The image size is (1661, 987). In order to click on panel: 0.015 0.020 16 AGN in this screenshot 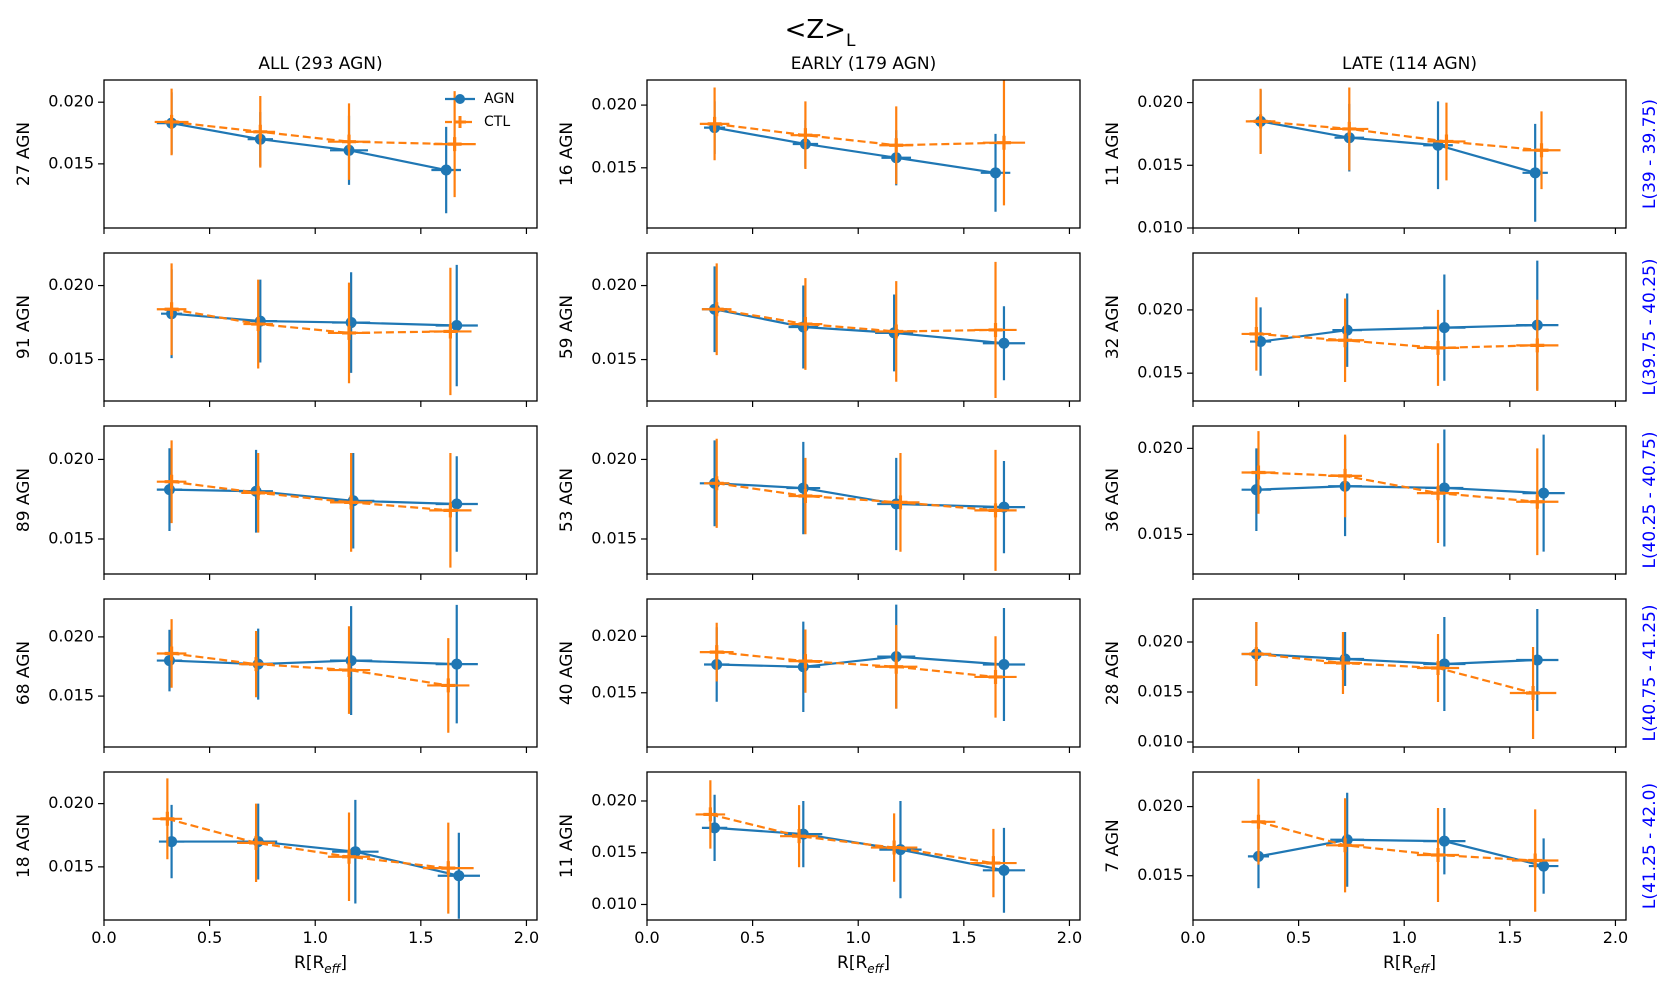, I will do `click(819, 156)`.